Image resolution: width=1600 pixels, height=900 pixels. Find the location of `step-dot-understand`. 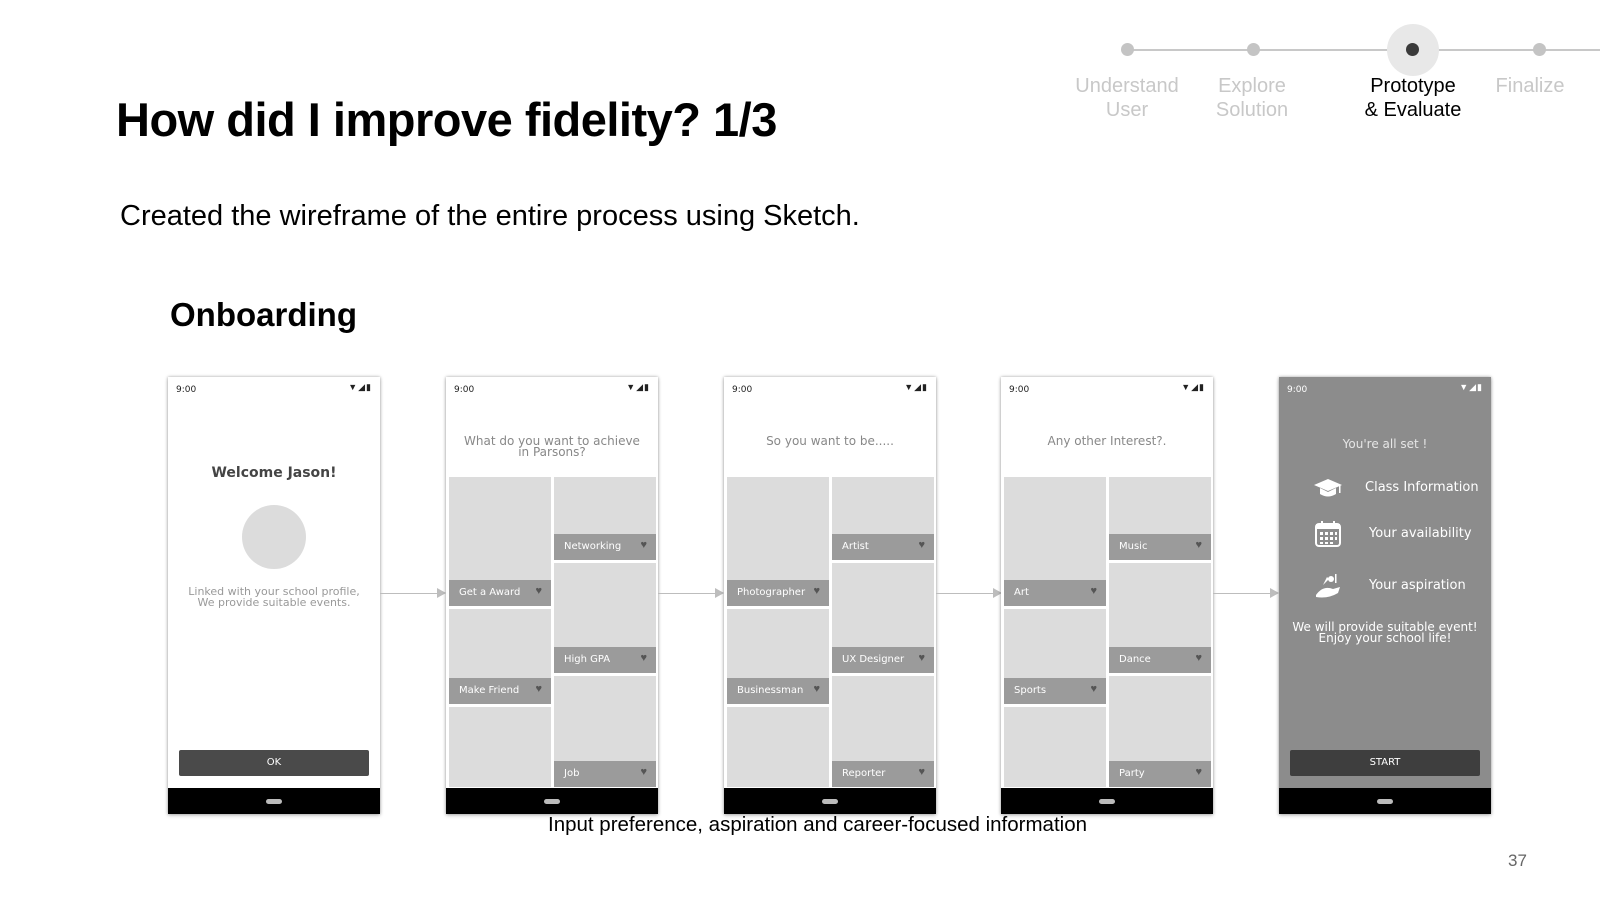

step-dot-understand is located at coordinates (1127, 49).